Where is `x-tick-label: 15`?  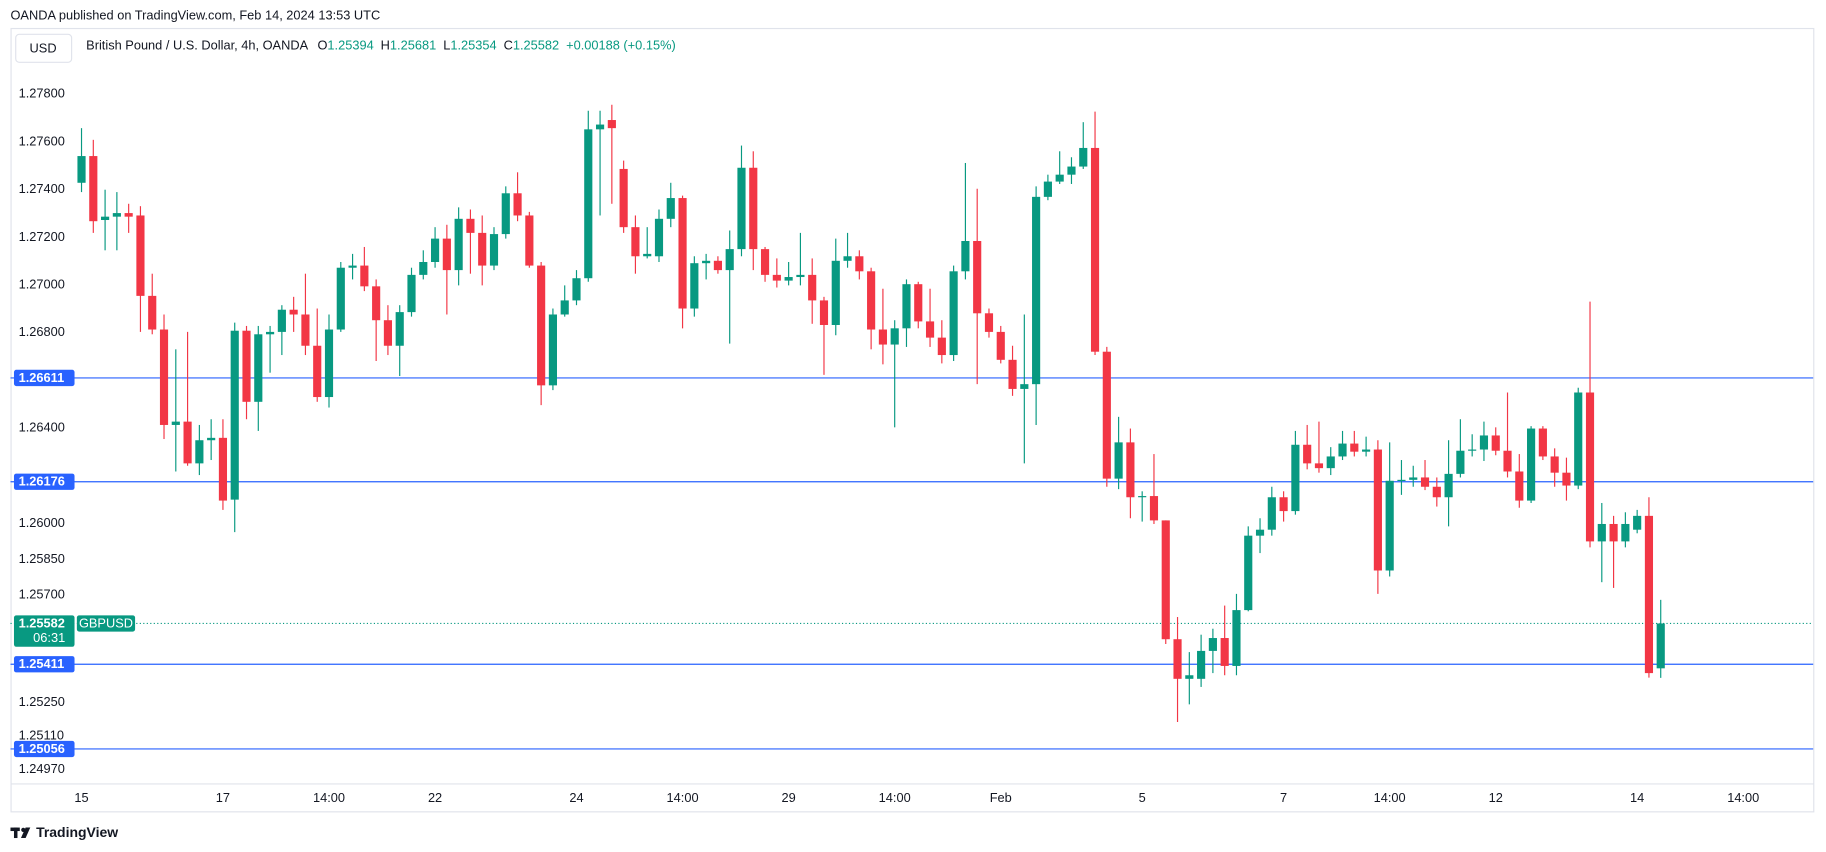 x-tick-label: 15 is located at coordinates (81, 797).